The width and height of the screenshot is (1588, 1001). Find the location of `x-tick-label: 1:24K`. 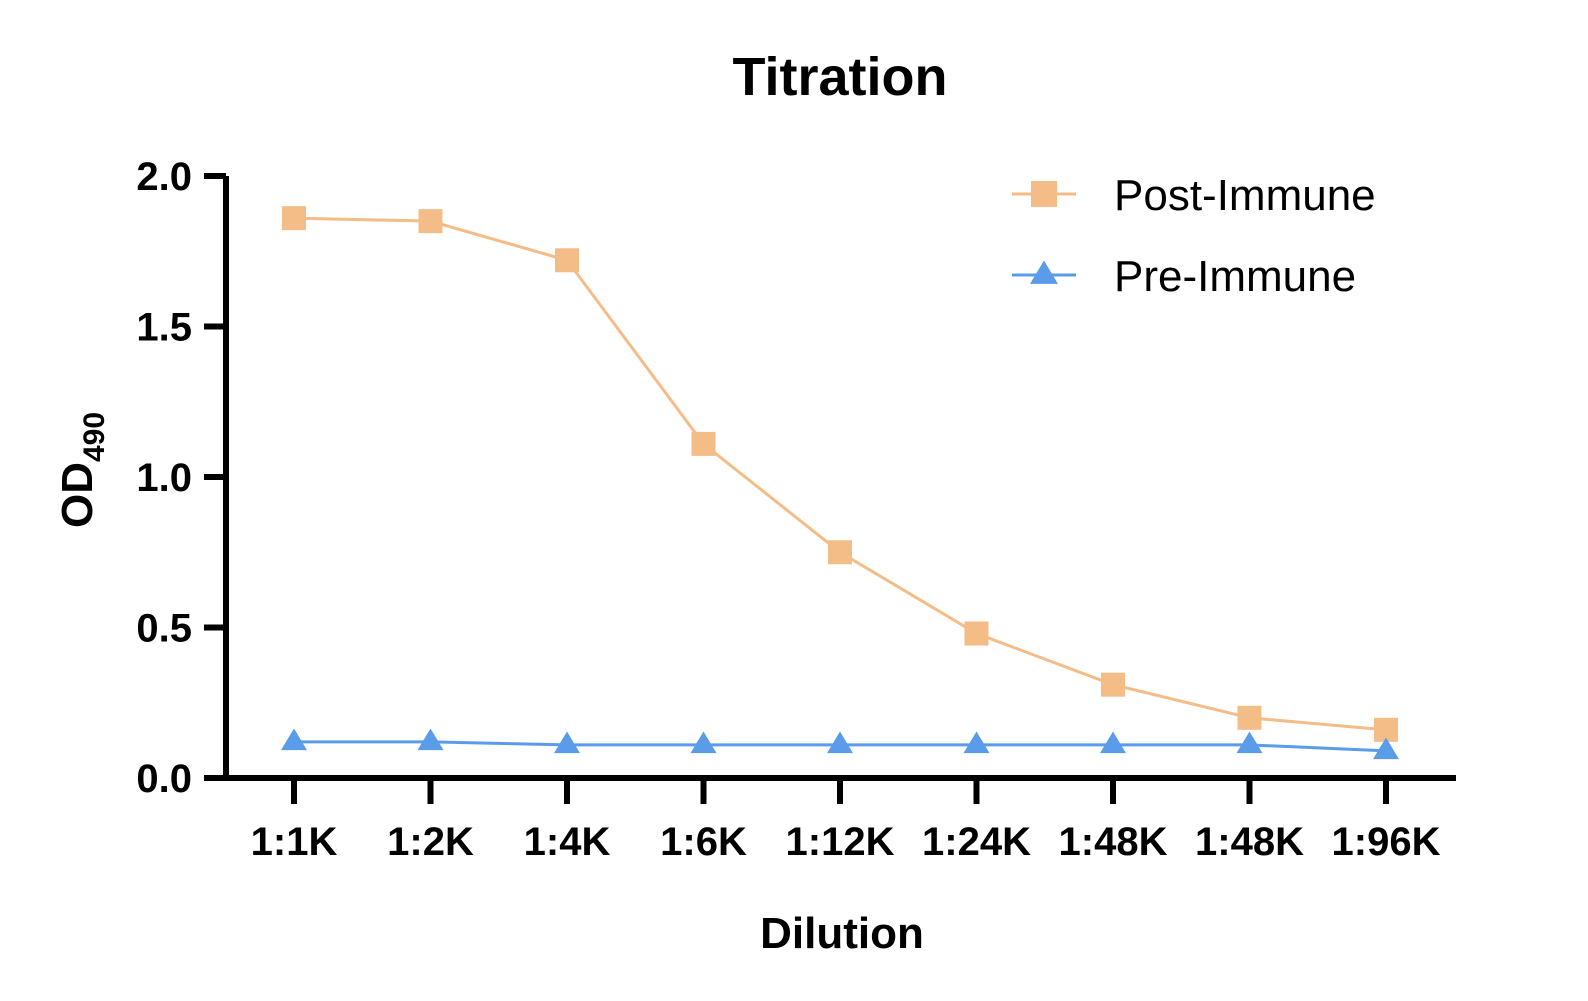

x-tick-label: 1:24K is located at coordinates (976, 842).